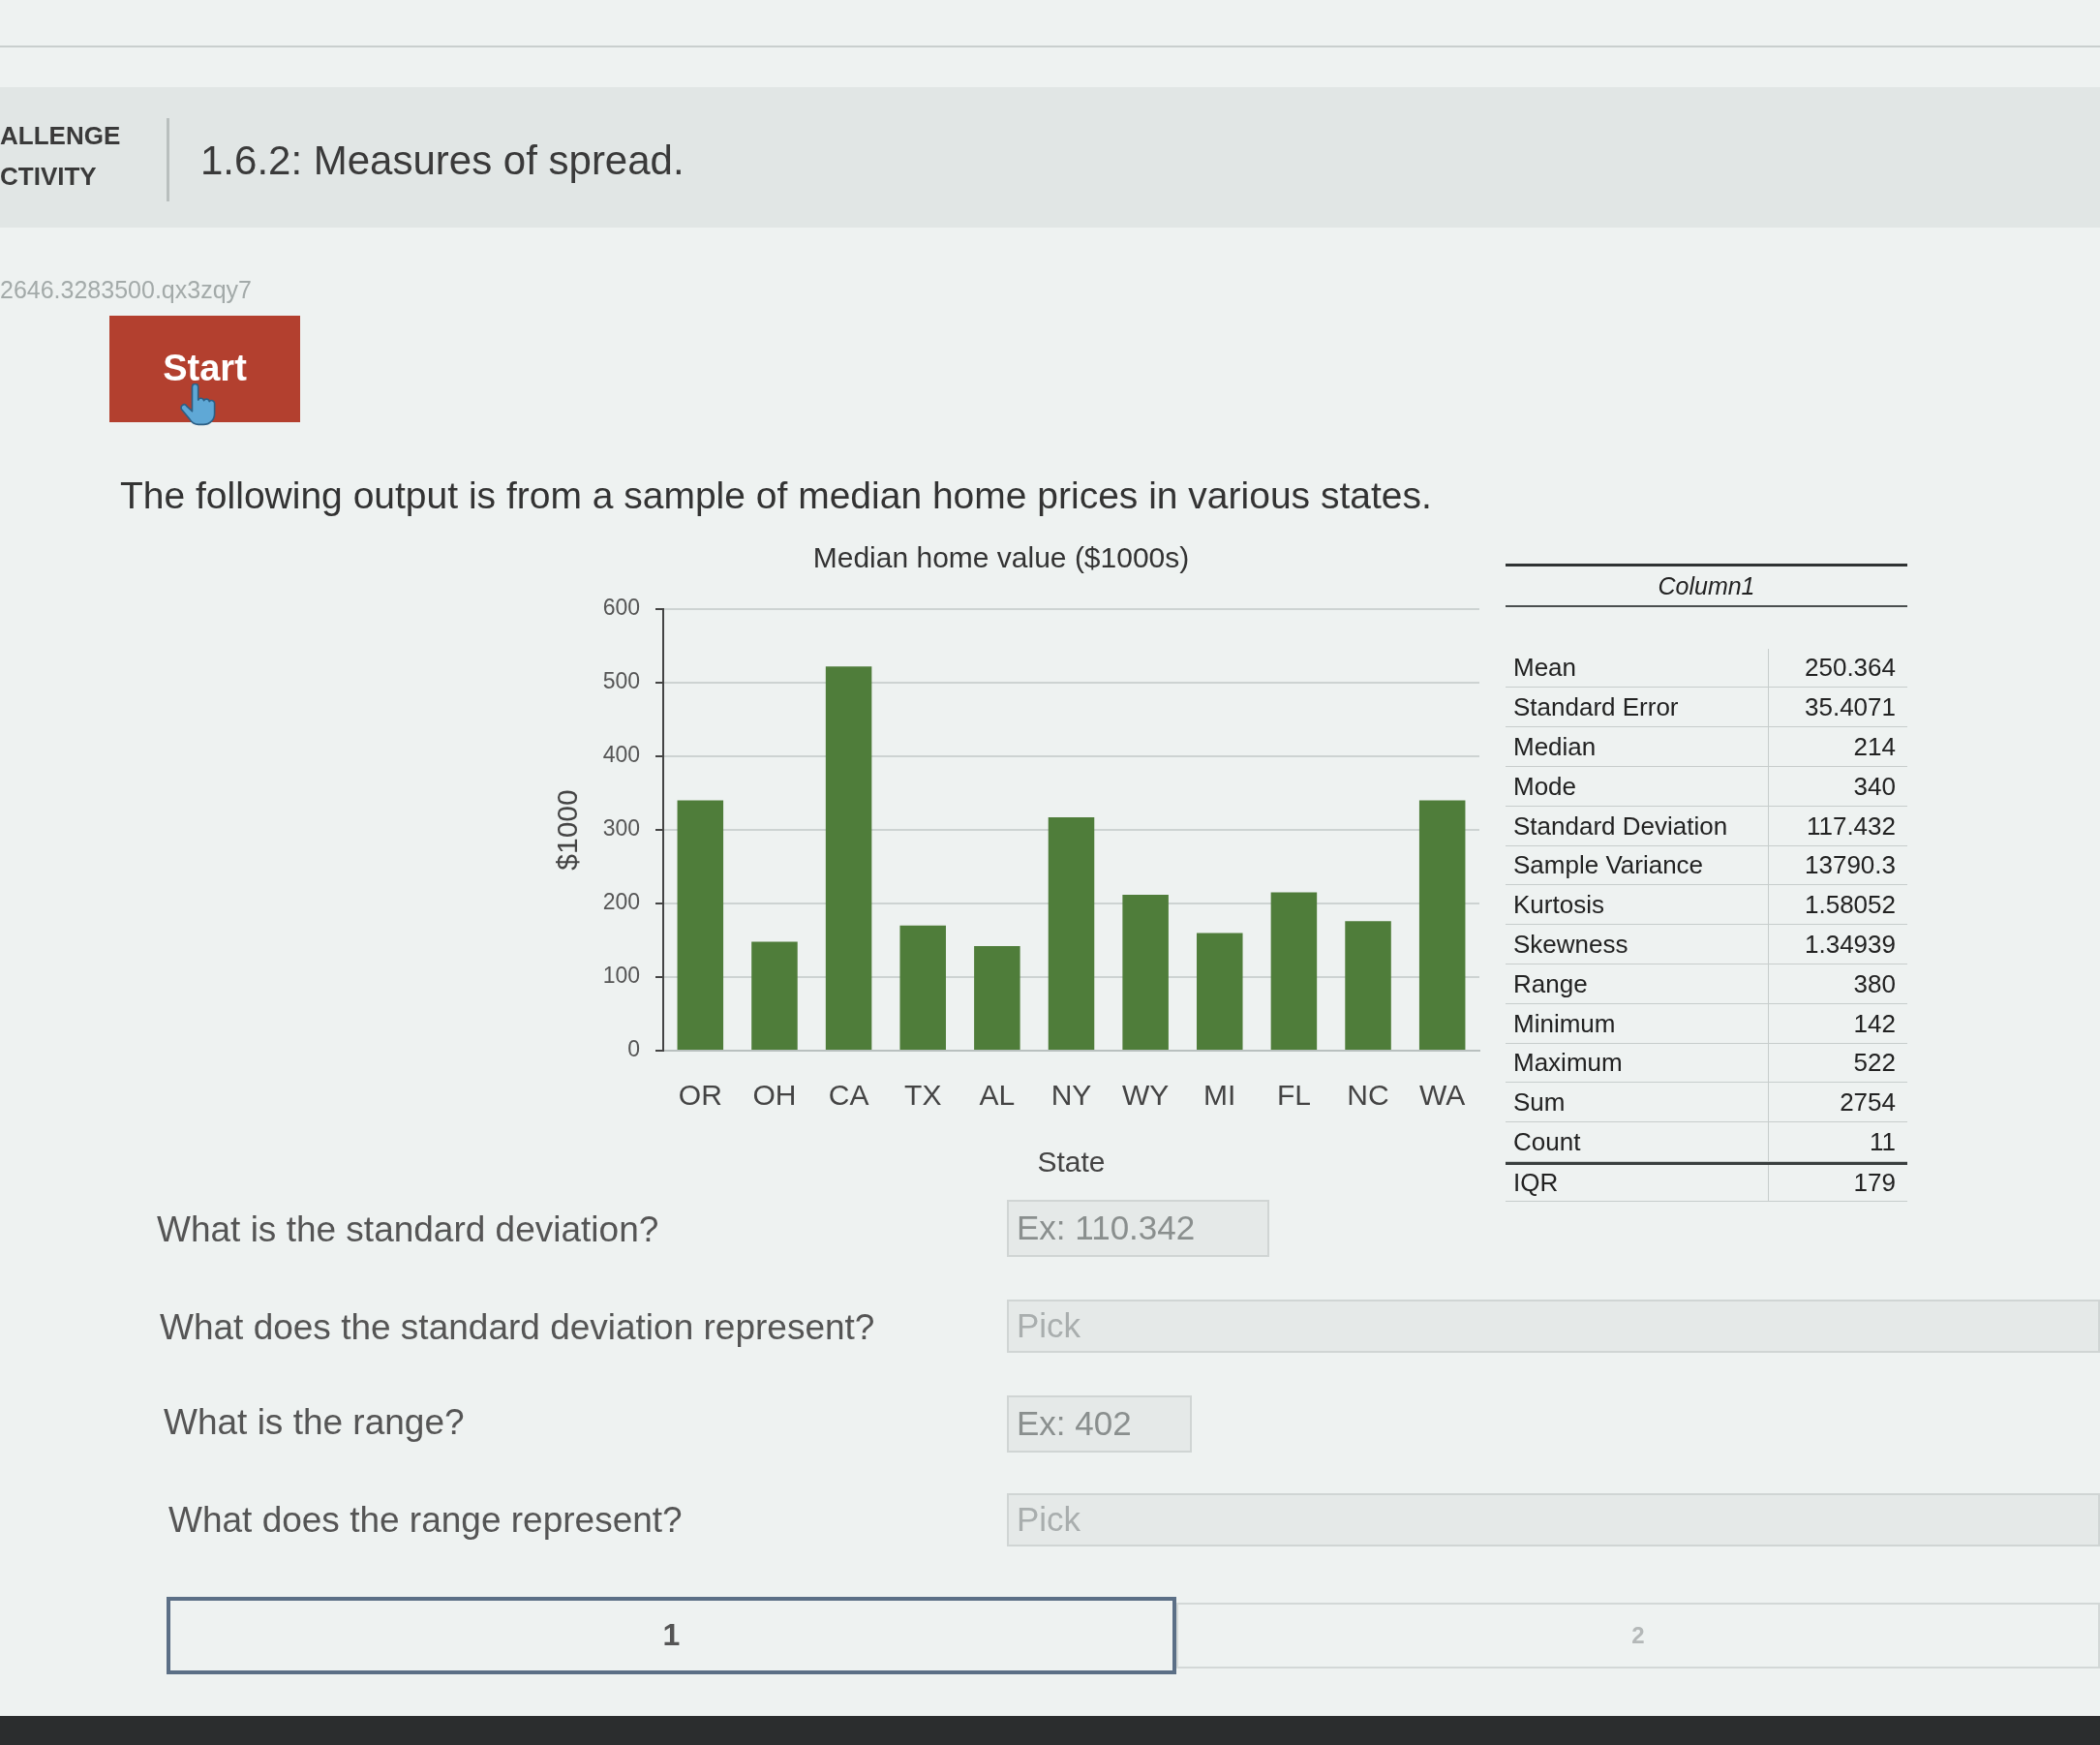 The width and height of the screenshot is (2100, 1745). Describe the element at coordinates (621, 755) in the screenshot. I see `y-tick-label: 400` at that location.